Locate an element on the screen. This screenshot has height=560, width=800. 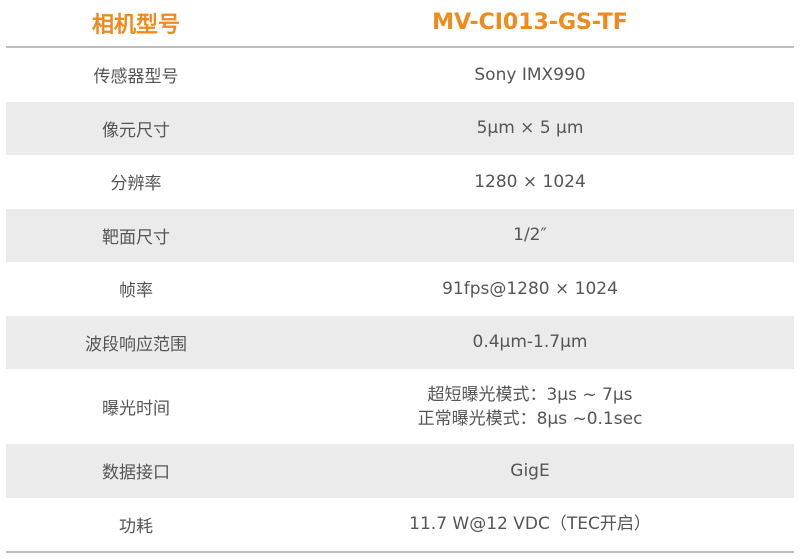
spec-label: 传感器型号 is located at coordinates (136, 77).